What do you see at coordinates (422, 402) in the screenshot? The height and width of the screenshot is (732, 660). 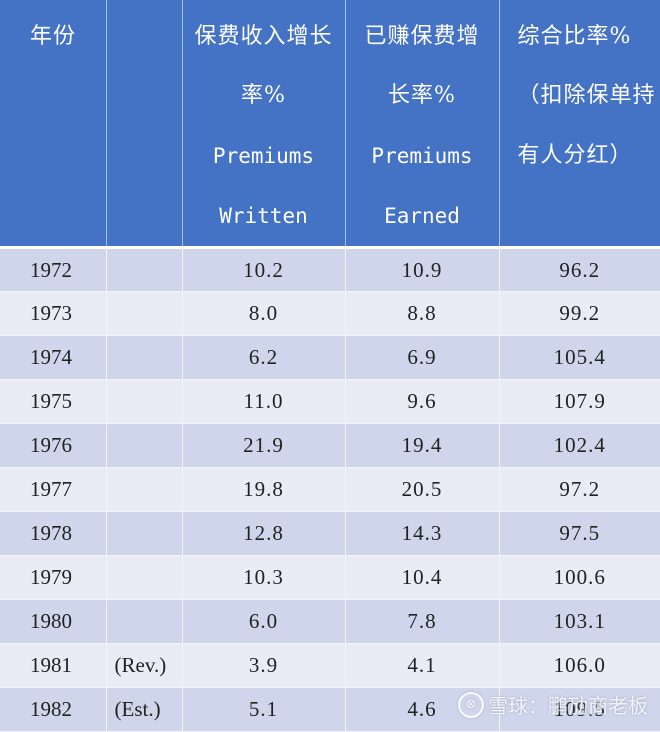 I see `cell-premiums-earned: 9.6` at bounding box center [422, 402].